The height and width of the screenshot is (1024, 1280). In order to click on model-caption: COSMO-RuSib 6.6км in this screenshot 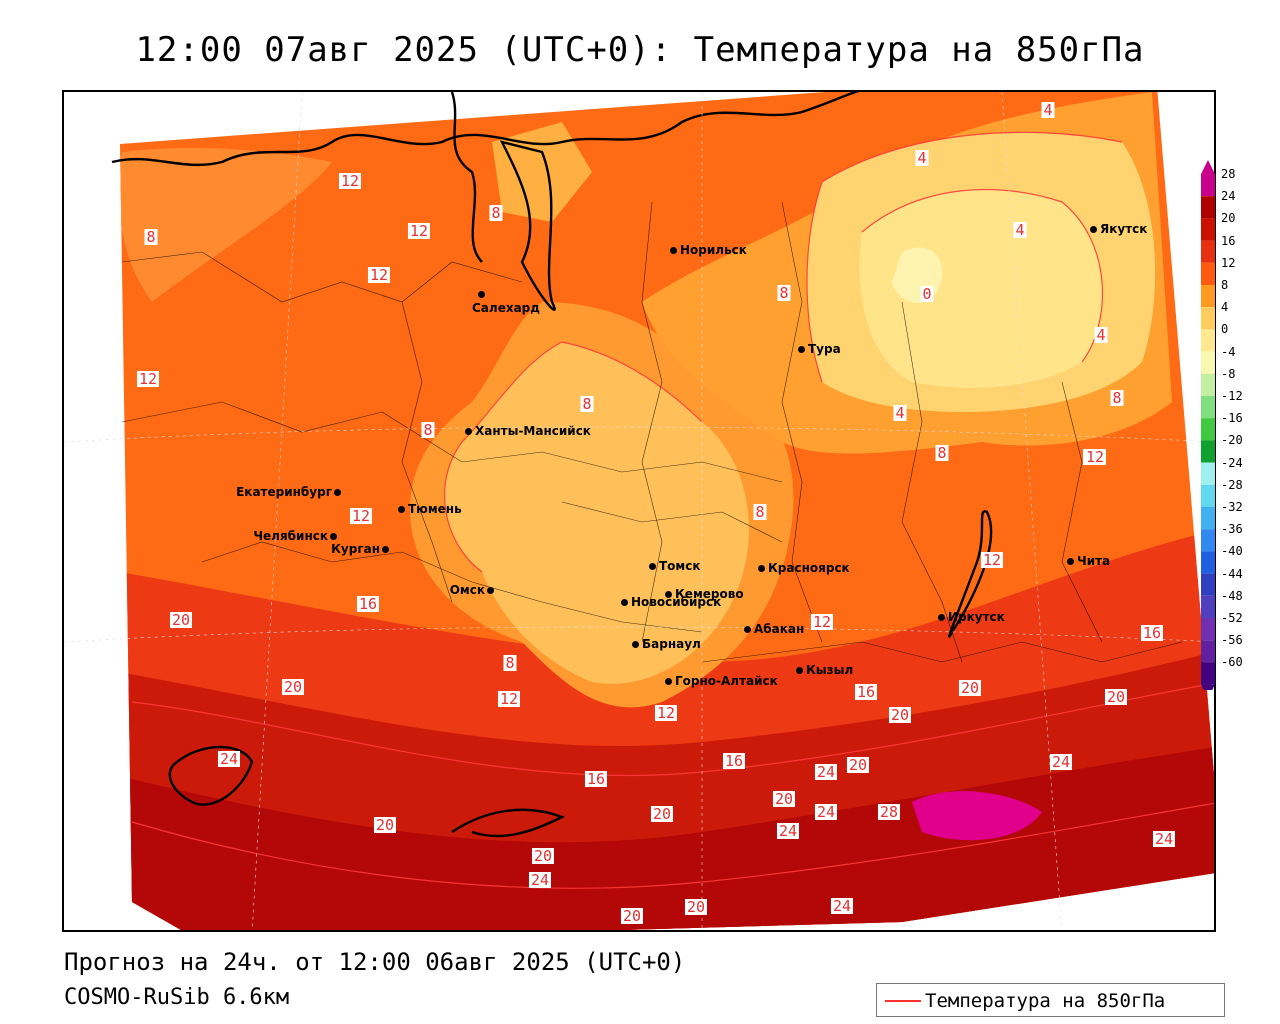, I will do `click(177, 997)`.